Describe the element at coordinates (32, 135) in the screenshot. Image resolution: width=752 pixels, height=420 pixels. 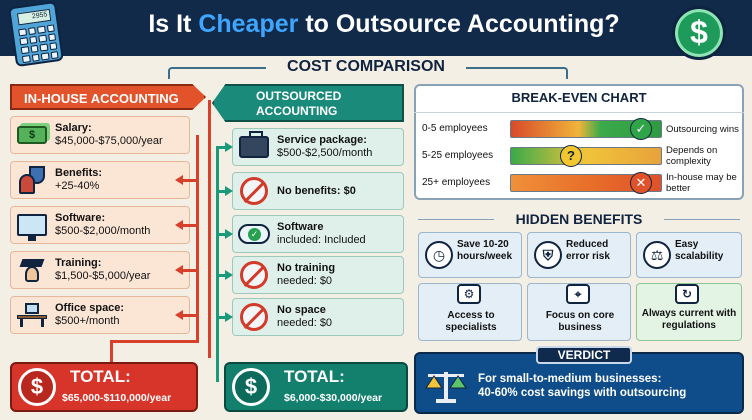
I see `cash-icon: $` at that location.